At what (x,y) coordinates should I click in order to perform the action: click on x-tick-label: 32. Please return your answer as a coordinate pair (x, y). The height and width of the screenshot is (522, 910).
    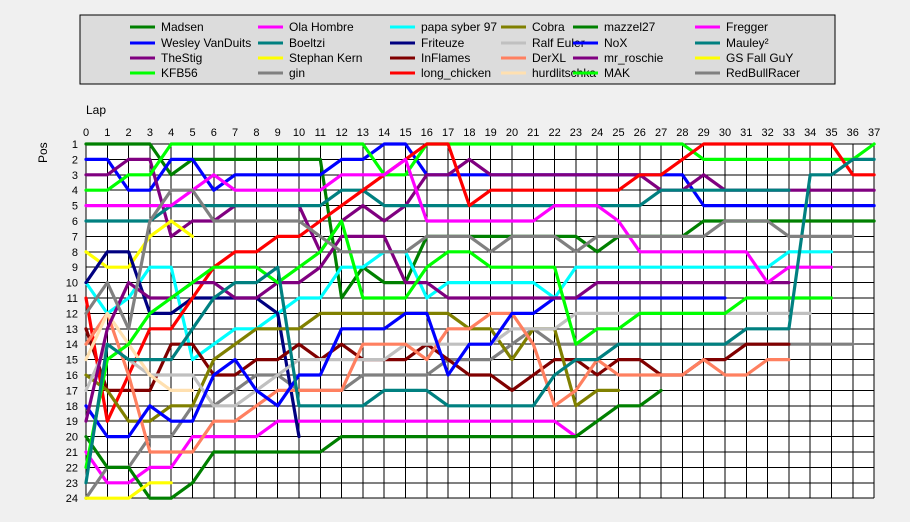
    Looking at the image, I should click on (767, 133).